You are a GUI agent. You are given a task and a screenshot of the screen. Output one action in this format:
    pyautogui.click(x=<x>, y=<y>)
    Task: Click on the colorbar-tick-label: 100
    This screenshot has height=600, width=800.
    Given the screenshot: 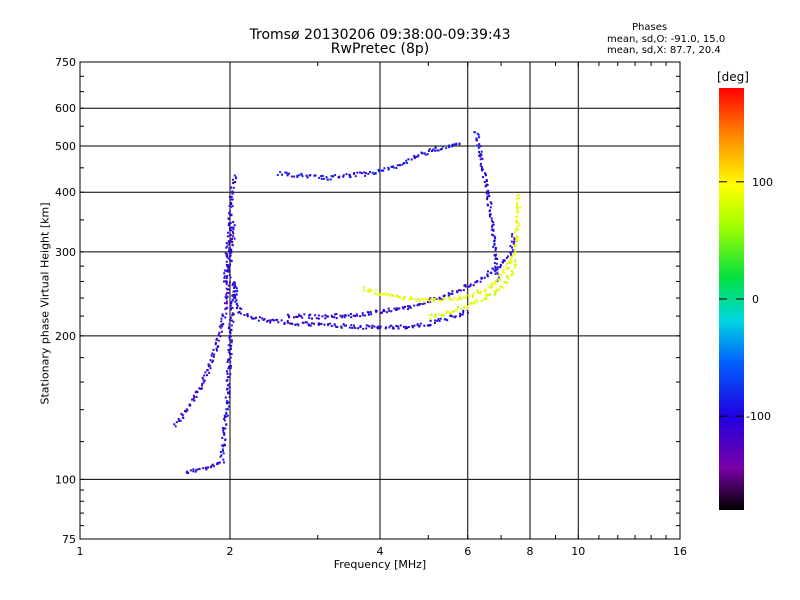 What is the action you would take?
    pyautogui.click(x=762, y=182)
    